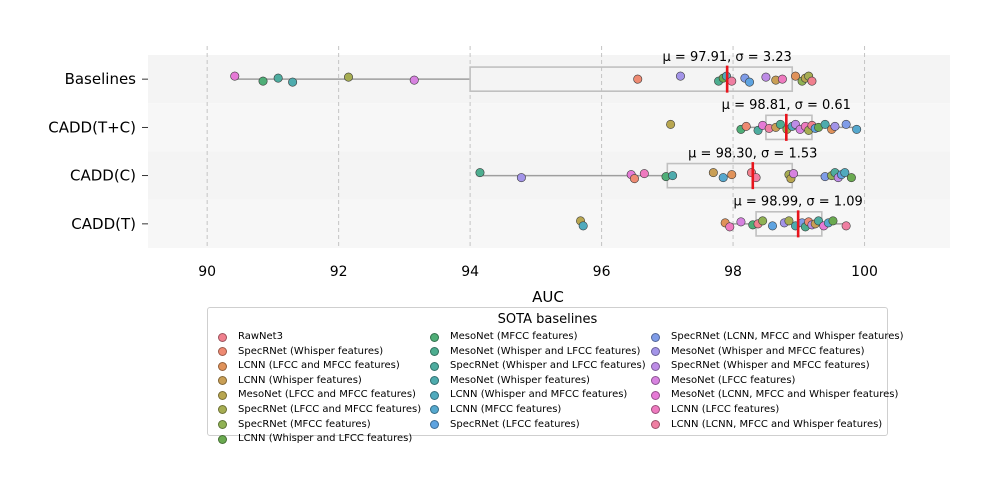  What do you see at coordinates (103, 224) in the screenshot?
I see `y-tick-label: CADD(T)` at bounding box center [103, 224].